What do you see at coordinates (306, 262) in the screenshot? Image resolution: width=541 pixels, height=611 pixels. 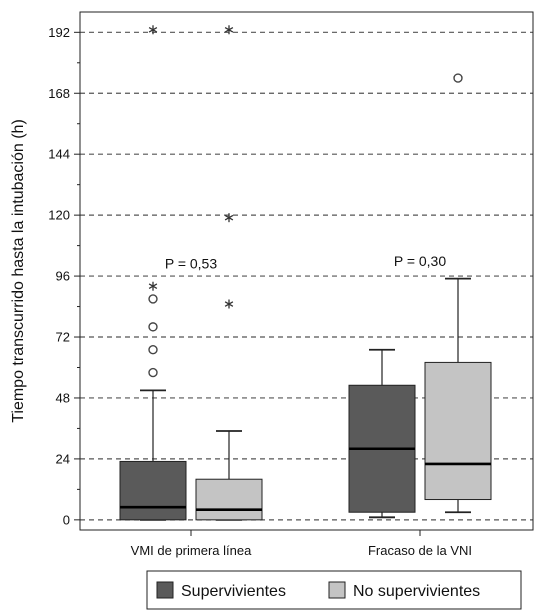 I see `annotations: P = 0,53 P = 0,30` at bounding box center [306, 262].